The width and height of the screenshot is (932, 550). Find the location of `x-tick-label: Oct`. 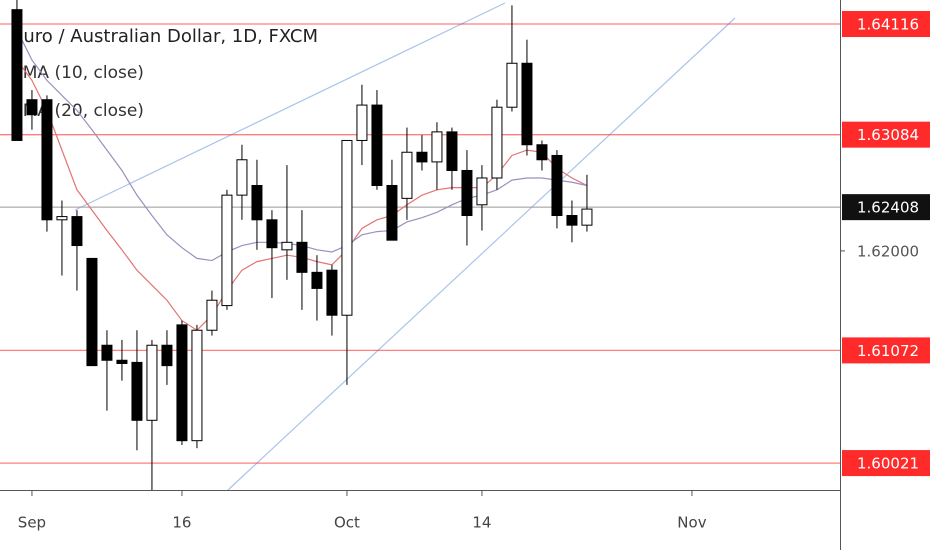

x-tick-label: Oct is located at coordinates (347, 523).